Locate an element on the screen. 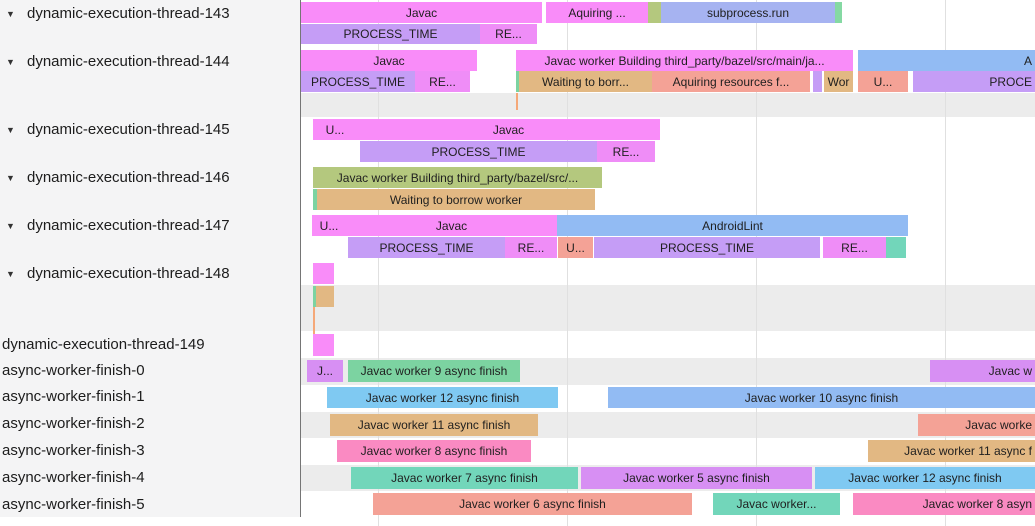 This screenshot has height=526, width=1035. timeline-slice: subprocess.run is located at coordinates (748, 12).